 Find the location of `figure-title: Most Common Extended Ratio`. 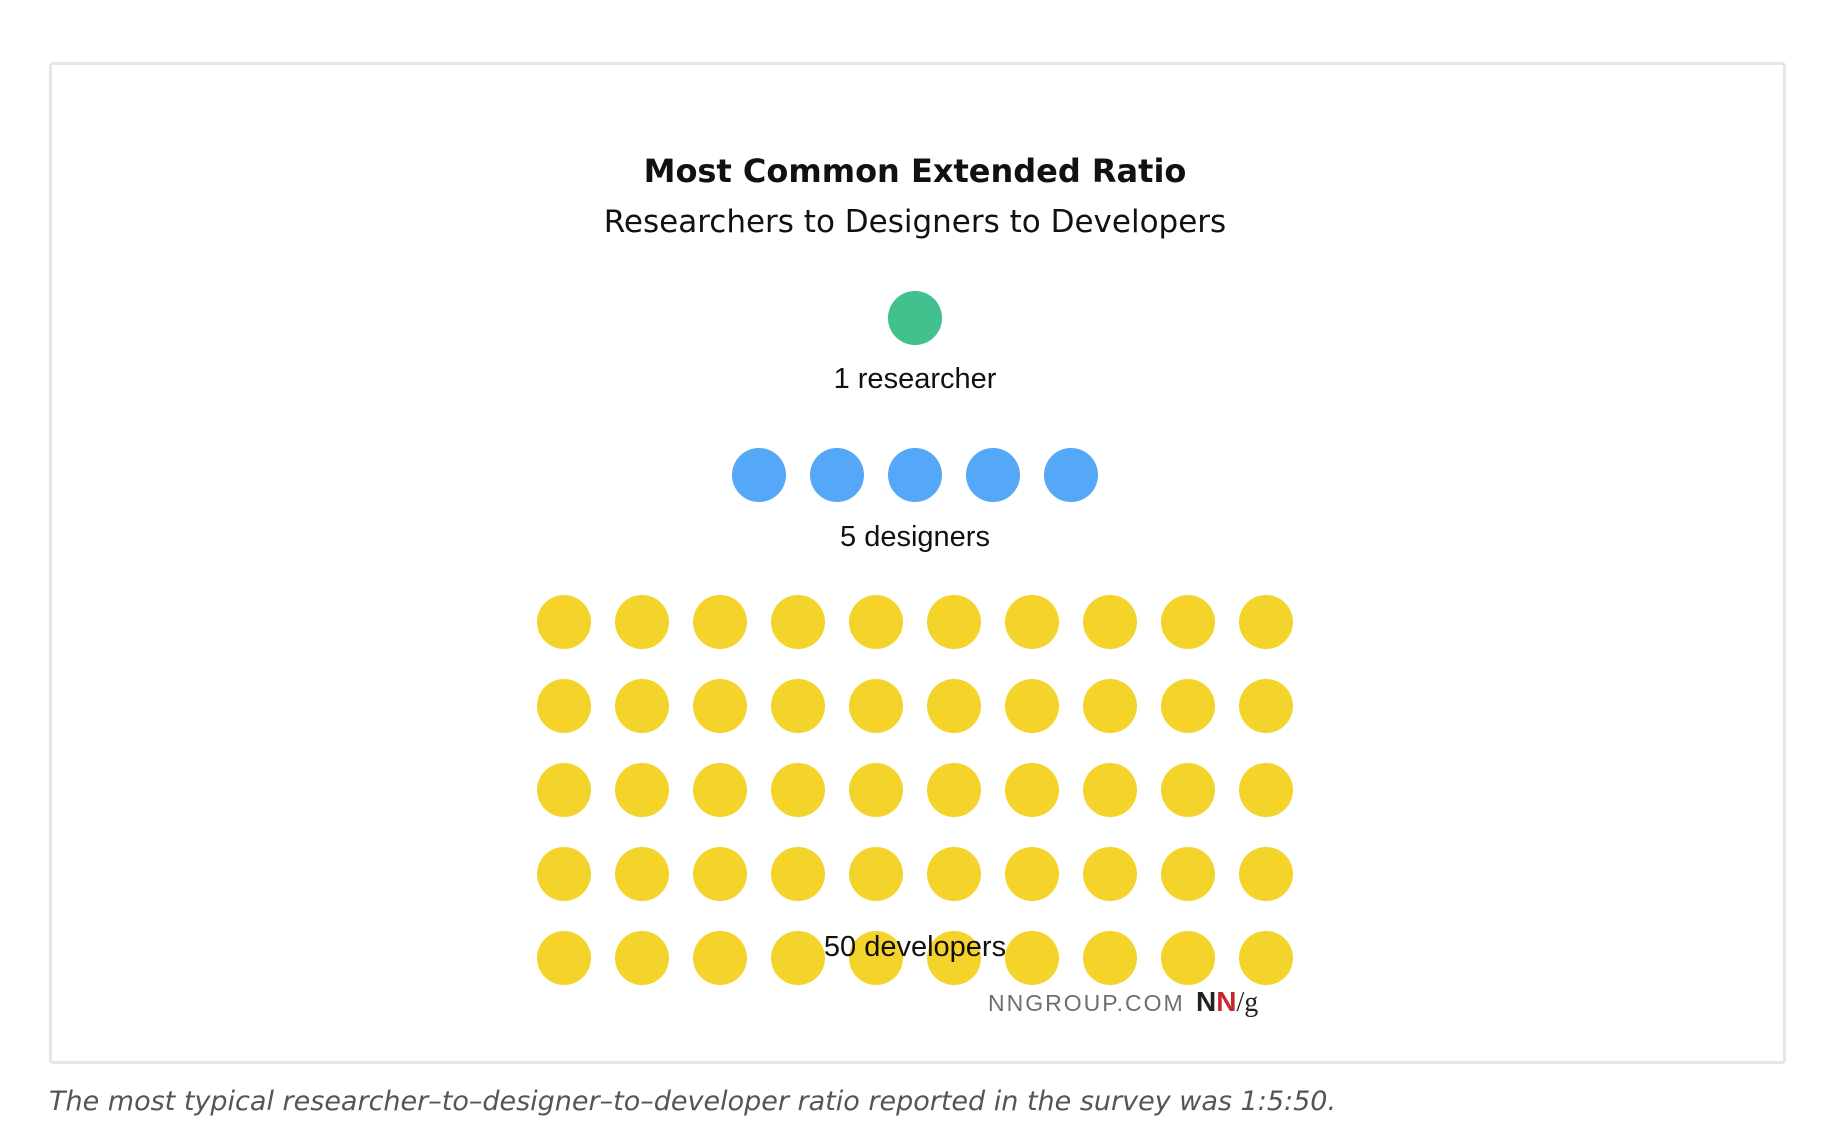

figure-title: Most Common Extended Ratio is located at coordinates (915, 171).